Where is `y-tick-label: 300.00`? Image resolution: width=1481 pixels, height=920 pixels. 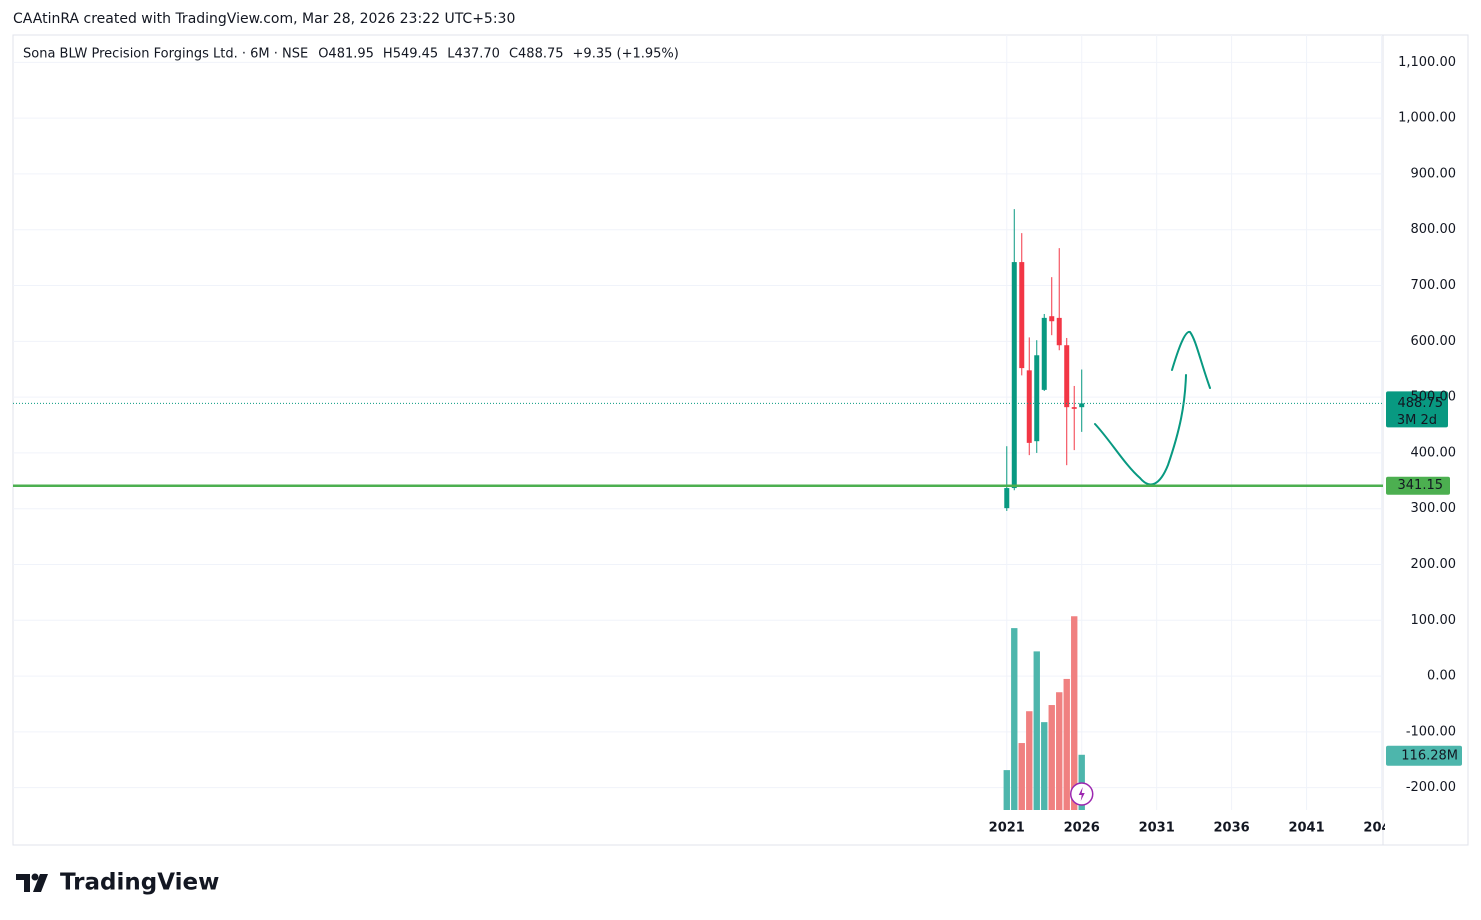 y-tick-label: 300.00 is located at coordinates (1434, 508).